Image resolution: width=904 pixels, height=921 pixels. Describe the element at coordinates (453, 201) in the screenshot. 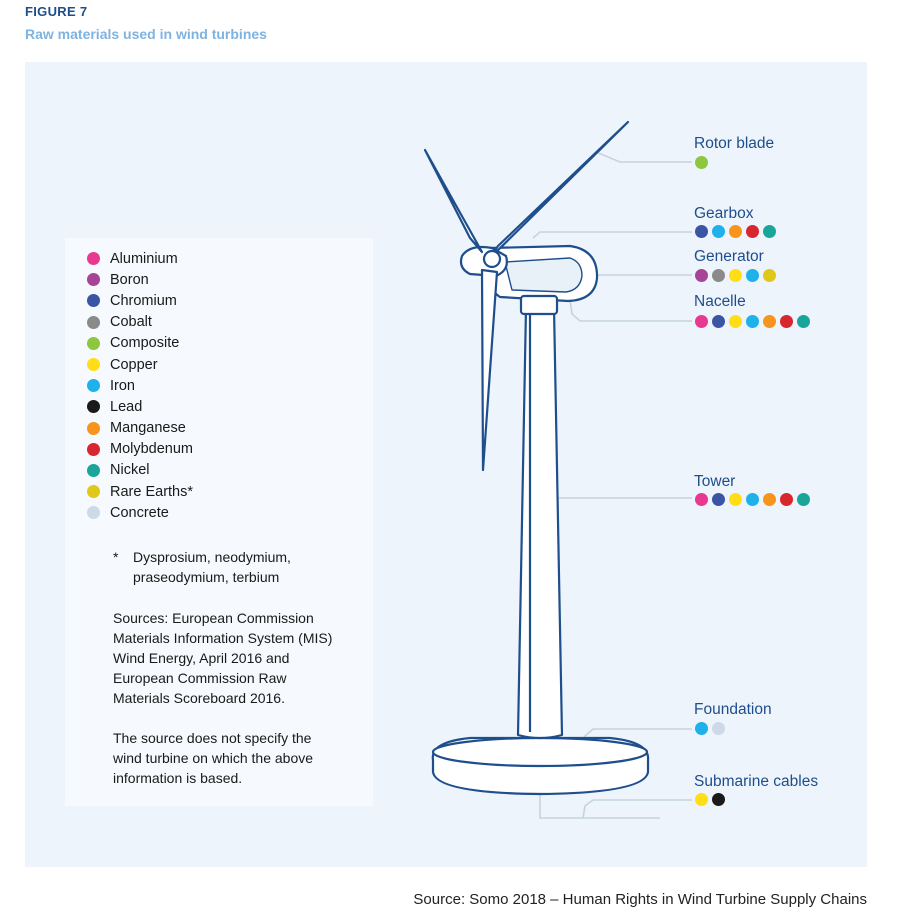

I see `blade-upper-left` at that location.